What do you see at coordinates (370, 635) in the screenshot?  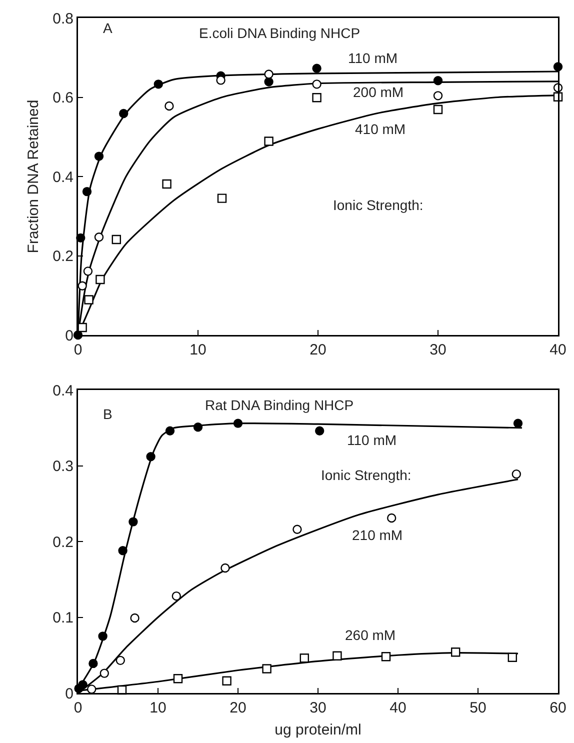 I see `annotation: 260 mM` at bounding box center [370, 635].